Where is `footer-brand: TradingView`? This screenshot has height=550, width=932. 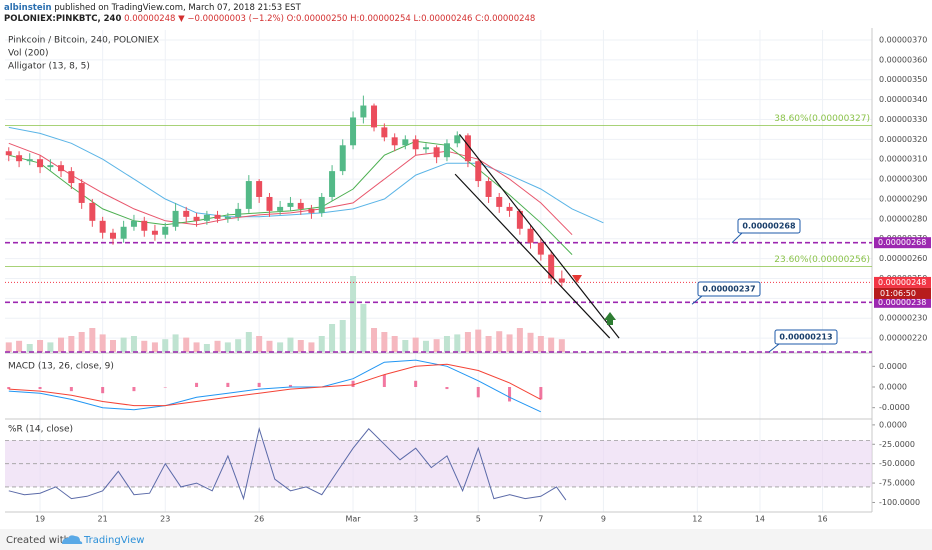
footer-brand: TradingView is located at coordinates (113, 540).